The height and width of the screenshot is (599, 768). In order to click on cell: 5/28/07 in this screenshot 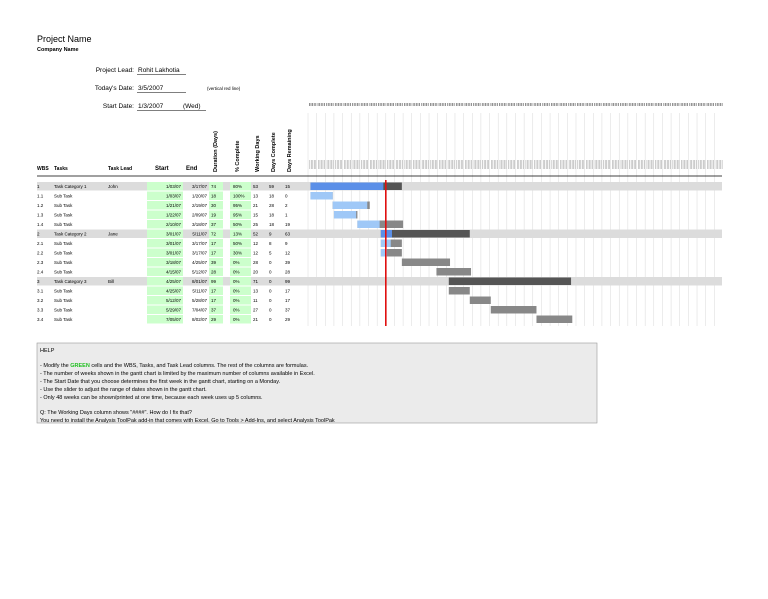, I will do `click(200, 300)`.